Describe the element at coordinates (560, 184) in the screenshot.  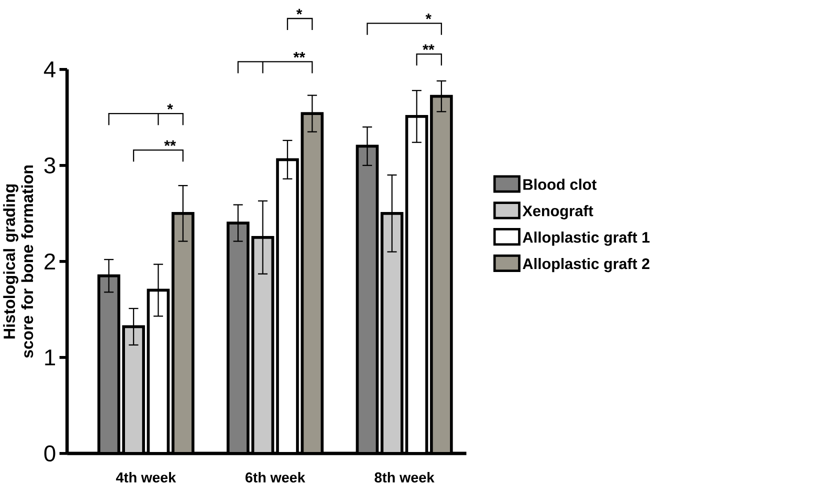
I see `legend-label: Blood clot` at that location.